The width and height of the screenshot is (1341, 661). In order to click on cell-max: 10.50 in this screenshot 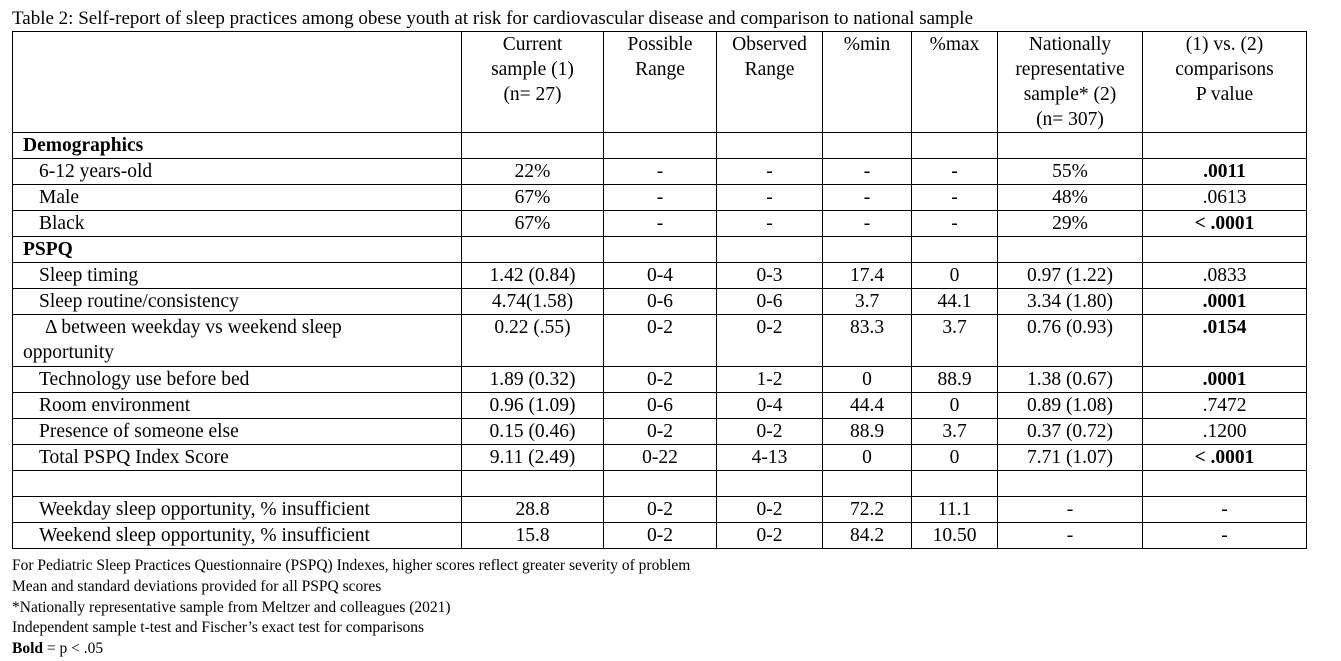, I will do `click(954, 535)`.